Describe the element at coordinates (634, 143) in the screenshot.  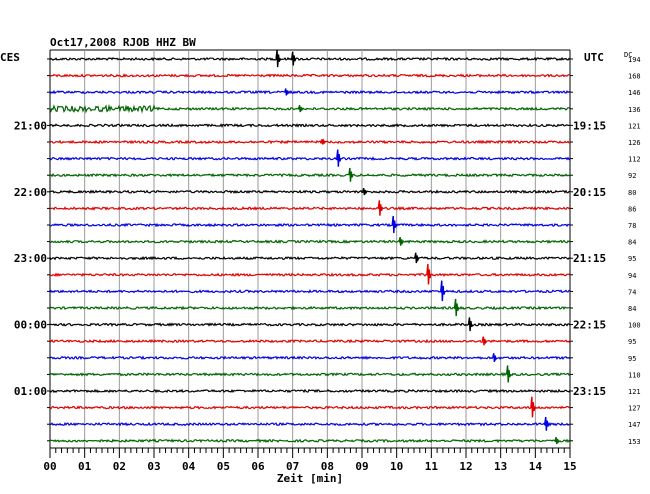
I see `dc-offset-label: 126` at that location.